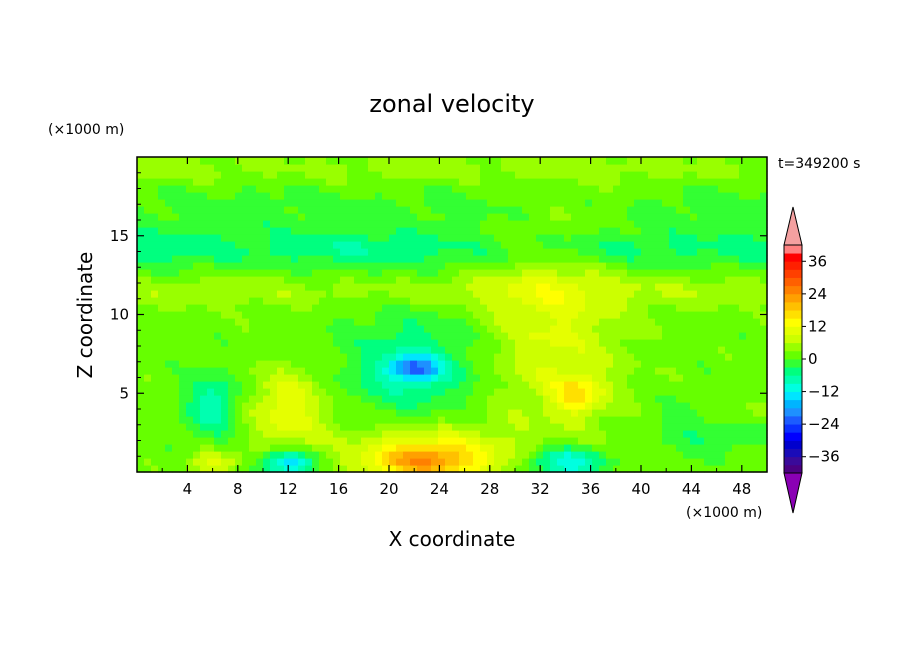  Describe the element at coordinates (489, 489) in the screenshot. I see `x-tick-label: 28` at that location.